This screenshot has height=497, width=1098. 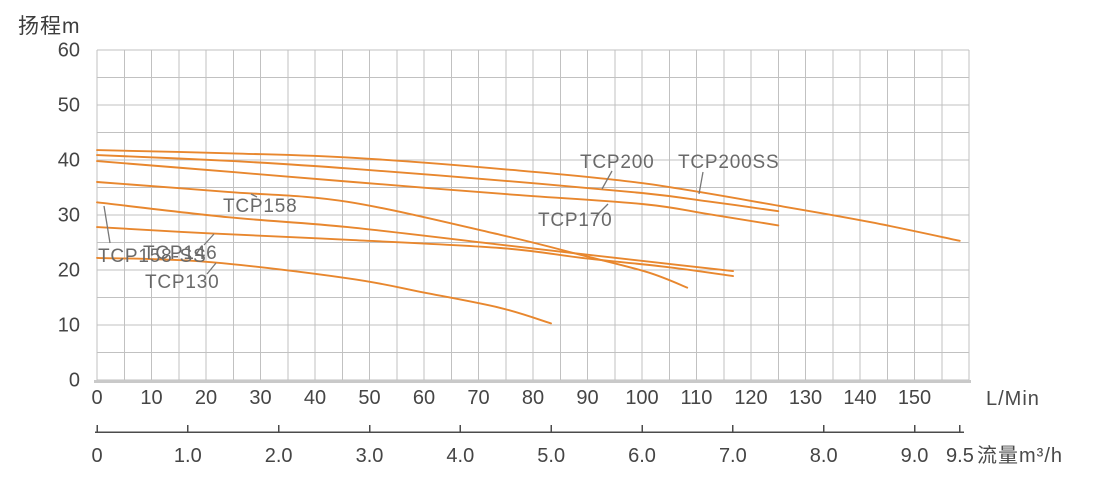 What do you see at coordinates (49, 26) in the screenshot?
I see `y-axis-title: 扬程m` at bounding box center [49, 26].